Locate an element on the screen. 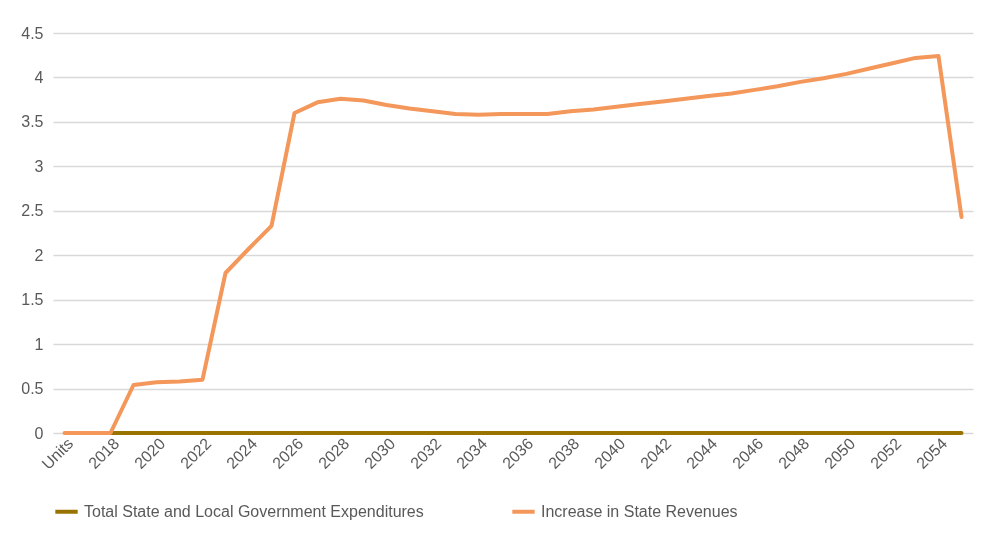 This screenshot has height=535, width=1003. legend-label: Increase in State Revenues is located at coordinates (639, 511).